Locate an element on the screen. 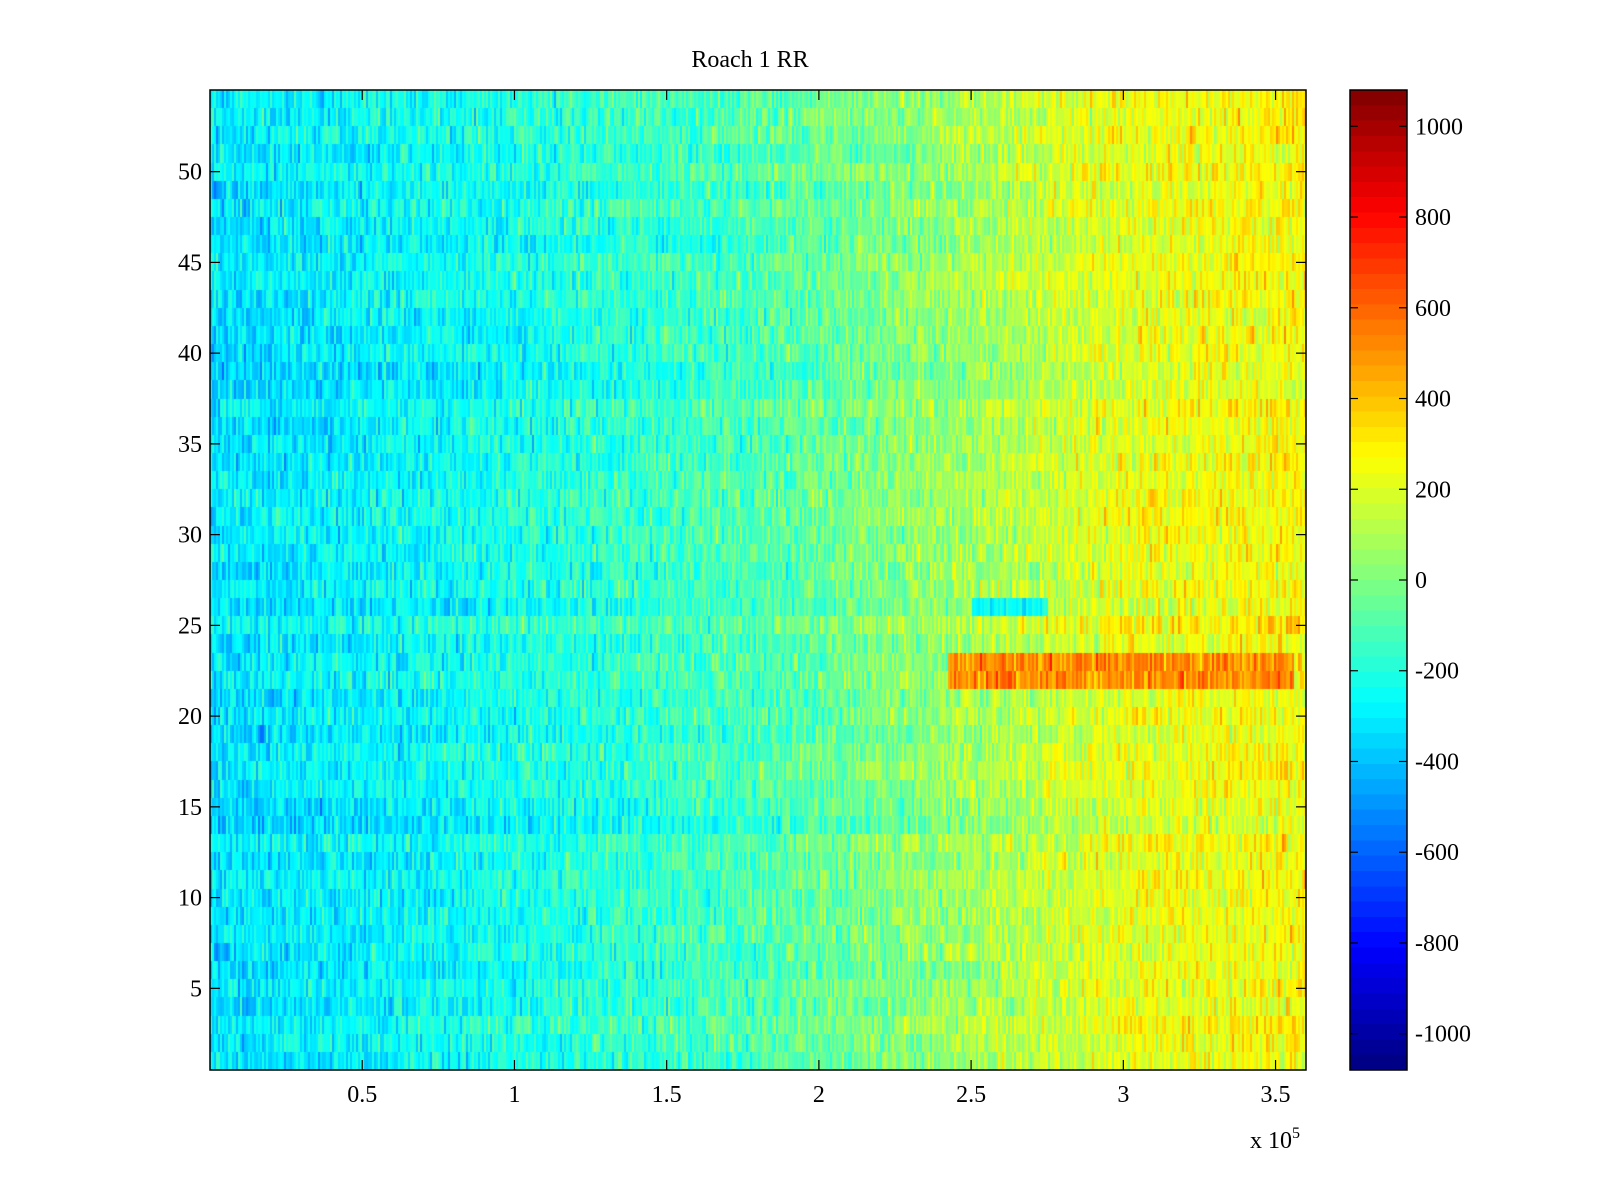 This screenshot has width=1600, height=1200. x-tick-label: 1 is located at coordinates (514, 1095).